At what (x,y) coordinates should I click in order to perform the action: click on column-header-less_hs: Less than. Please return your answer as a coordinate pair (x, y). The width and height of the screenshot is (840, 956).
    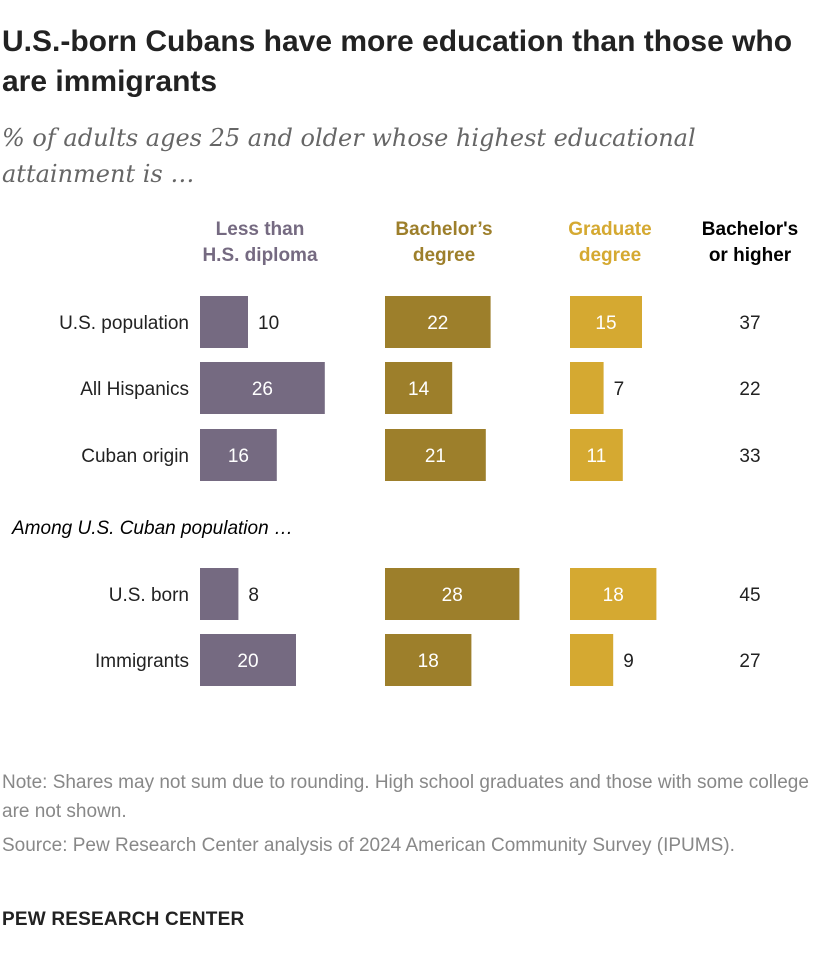
    Looking at the image, I should click on (260, 229).